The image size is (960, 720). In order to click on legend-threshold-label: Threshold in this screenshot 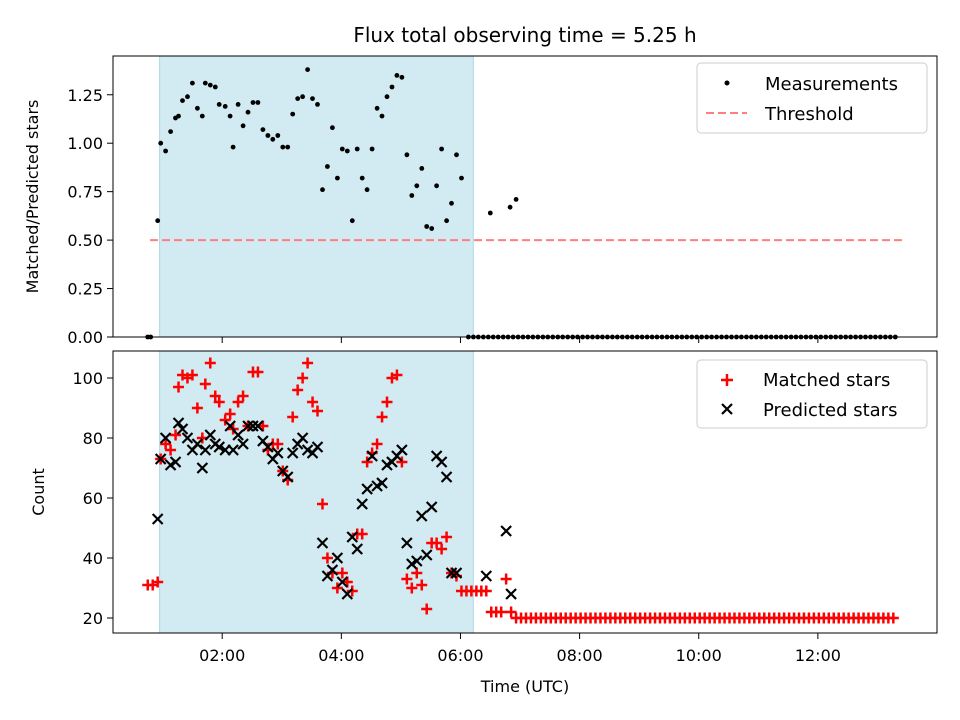, I will do `click(809, 114)`.